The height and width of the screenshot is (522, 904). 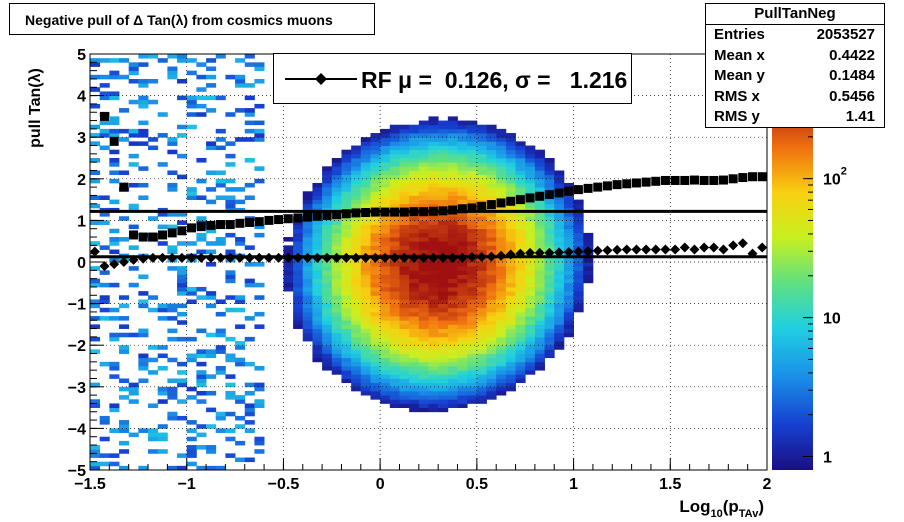 I want to click on stats-label: RMS x, so click(x=737, y=96).